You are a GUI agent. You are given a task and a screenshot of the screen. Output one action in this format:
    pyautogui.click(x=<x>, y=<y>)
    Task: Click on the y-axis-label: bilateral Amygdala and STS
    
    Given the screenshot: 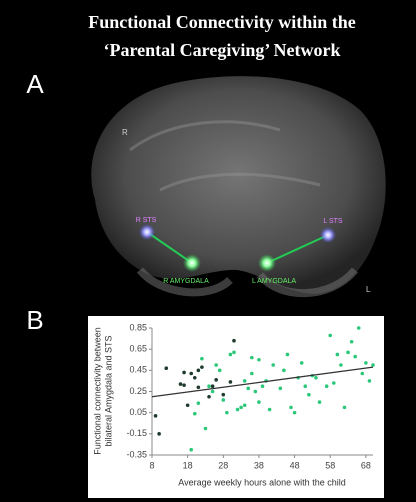 What is the action you would take?
    pyautogui.click(x=108, y=390)
    